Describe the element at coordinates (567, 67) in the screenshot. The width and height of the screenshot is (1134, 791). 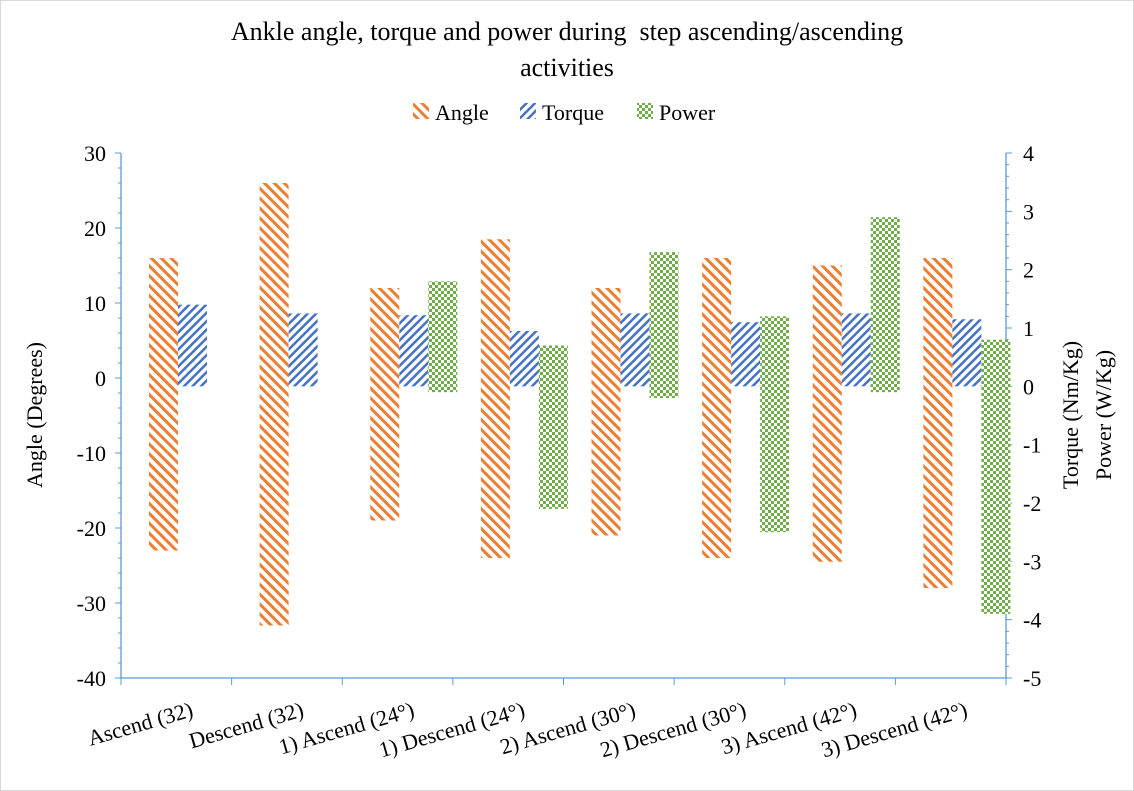
I see `chart-title-line2: activities` at that location.